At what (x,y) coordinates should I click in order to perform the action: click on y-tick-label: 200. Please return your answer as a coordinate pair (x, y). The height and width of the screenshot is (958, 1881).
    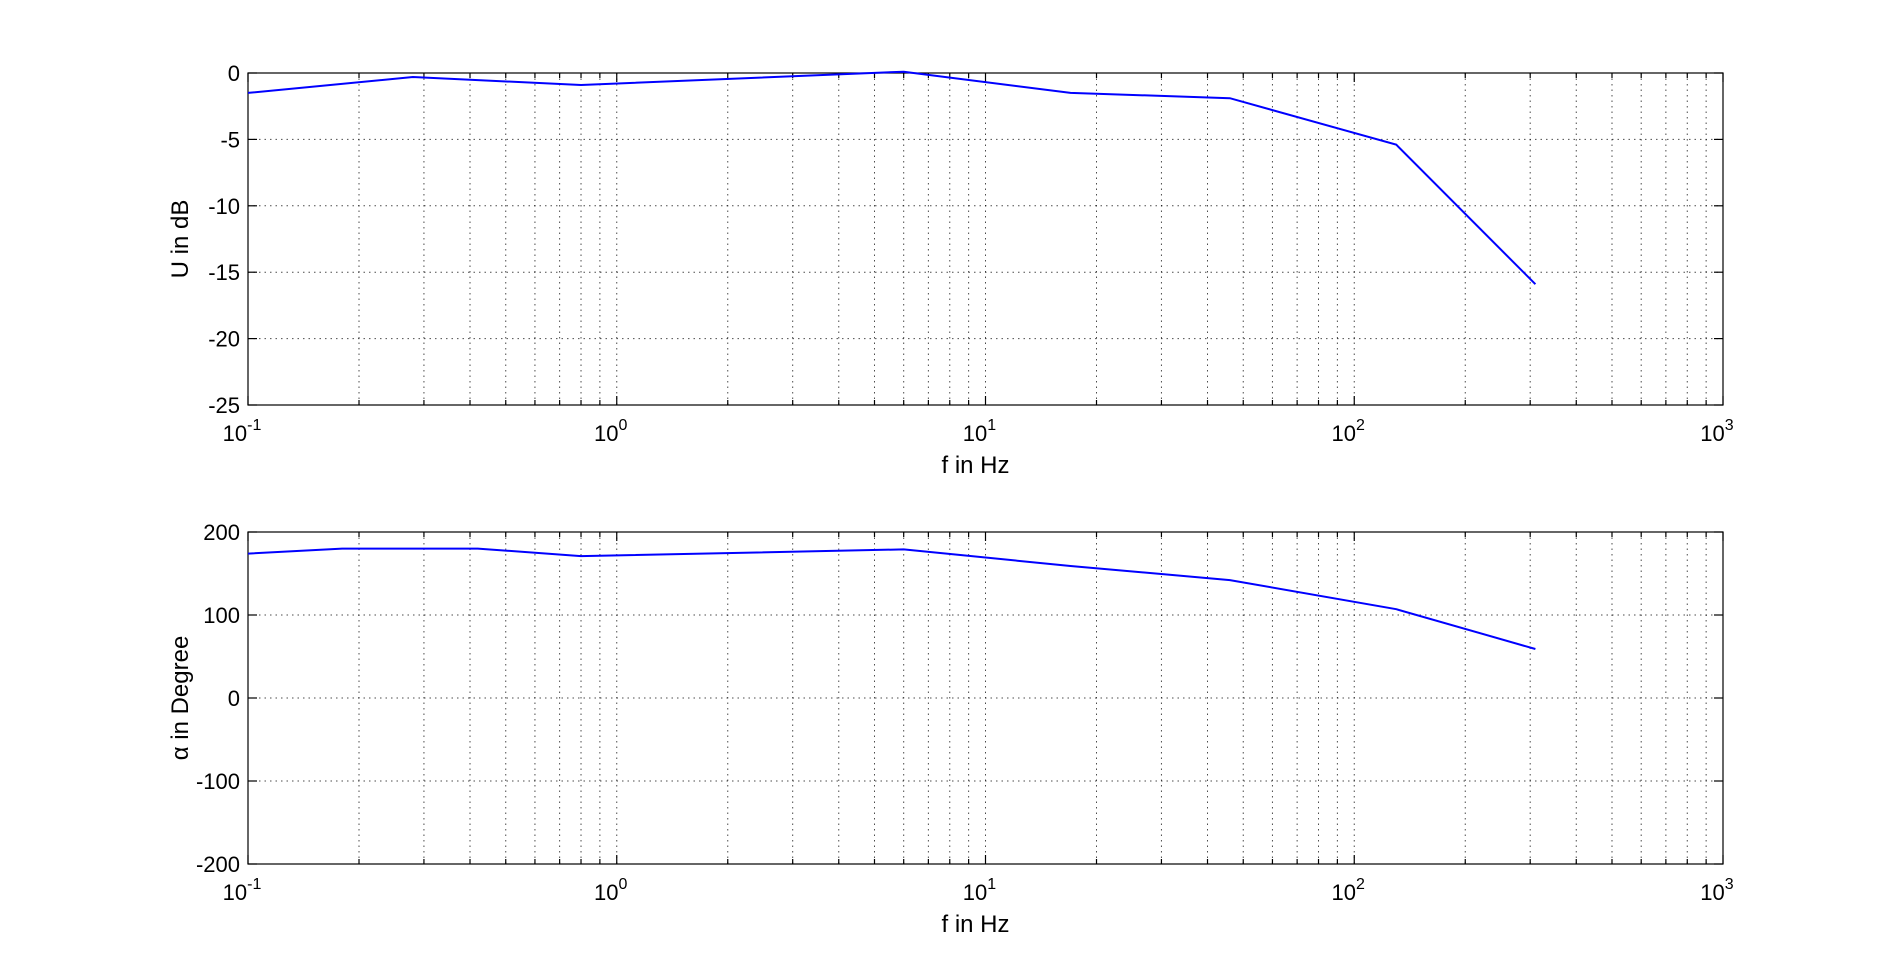
    Looking at the image, I should click on (221, 532).